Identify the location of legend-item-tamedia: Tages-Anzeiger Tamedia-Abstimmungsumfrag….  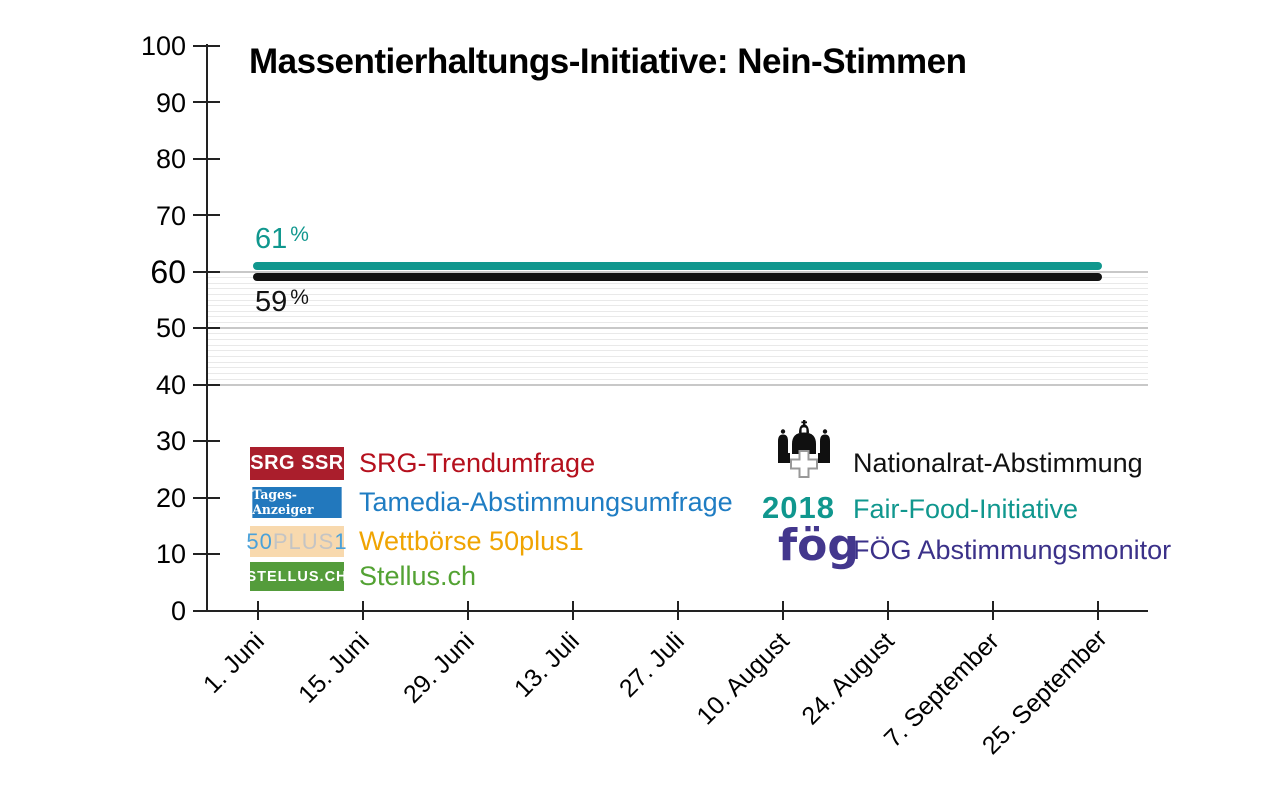
(491, 502).